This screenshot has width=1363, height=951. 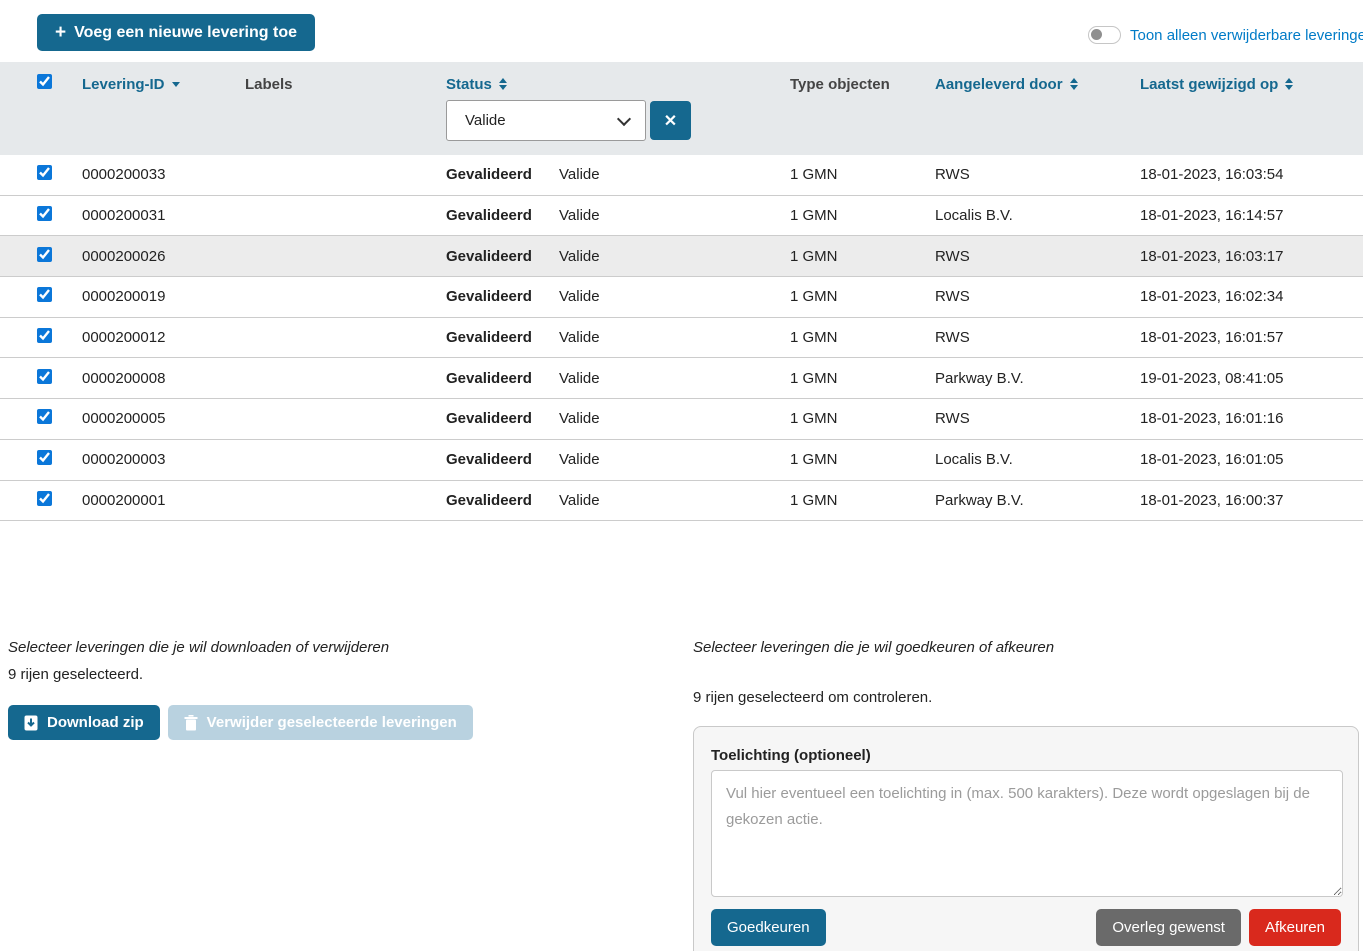 What do you see at coordinates (1168, 927) in the screenshot?
I see `discuss-button: Overleg gewenst` at bounding box center [1168, 927].